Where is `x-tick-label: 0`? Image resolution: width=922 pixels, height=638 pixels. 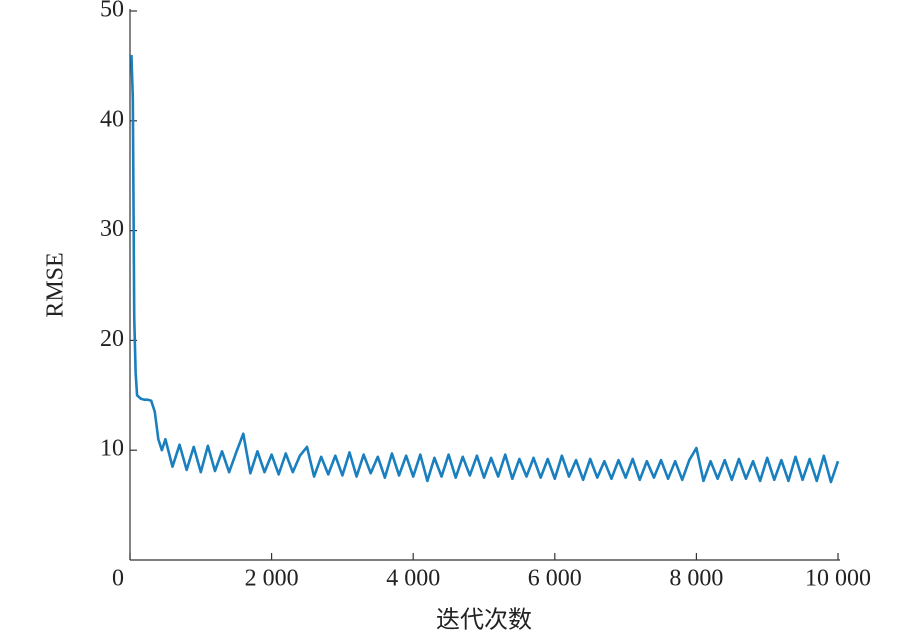
x-tick-label: 0 is located at coordinates (118, 579).